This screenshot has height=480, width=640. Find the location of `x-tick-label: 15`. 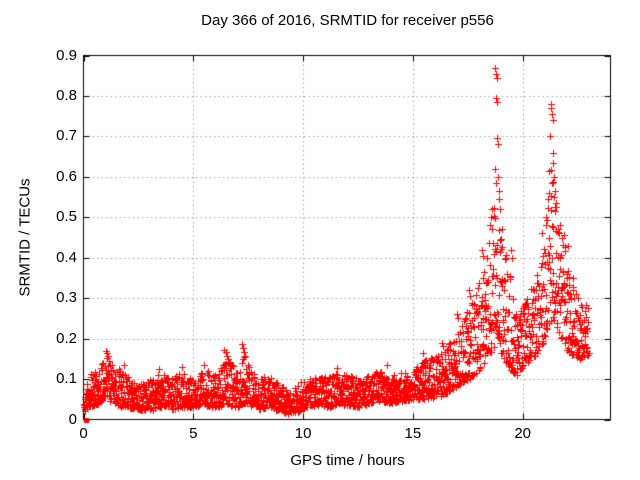

x-tick-label: 15 is located at coordinates (413, 433).